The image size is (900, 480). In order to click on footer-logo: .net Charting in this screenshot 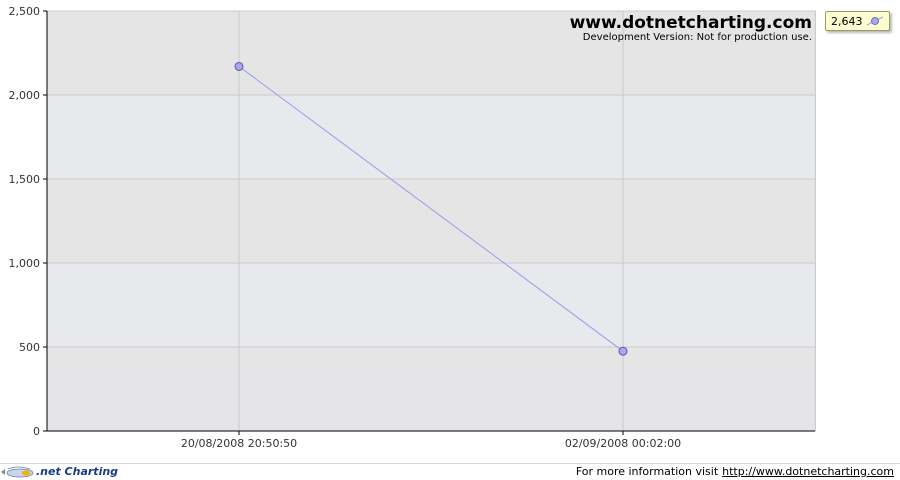, I will do `click(59, 471)`.